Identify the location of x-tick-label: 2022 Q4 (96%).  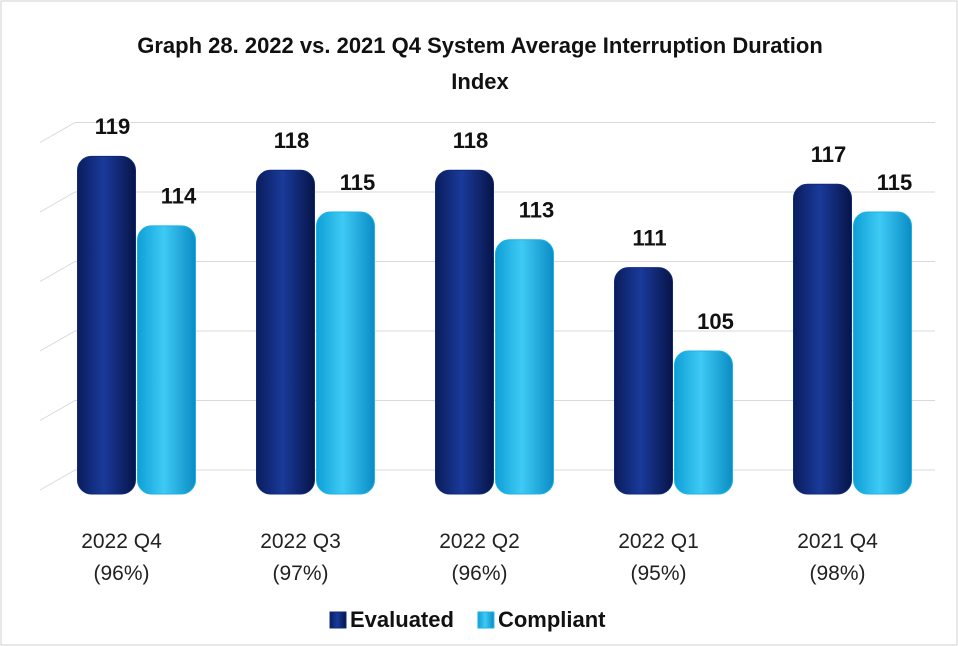
(121, 557).